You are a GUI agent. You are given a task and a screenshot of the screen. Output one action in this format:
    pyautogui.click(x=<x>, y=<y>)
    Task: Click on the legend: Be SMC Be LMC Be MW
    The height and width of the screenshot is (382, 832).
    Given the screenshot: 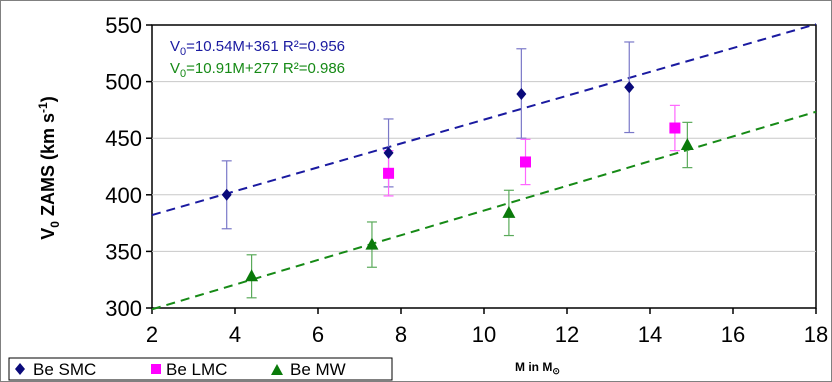 What is the action you would take?
    pyautogui.click(x=200, y=369)
    